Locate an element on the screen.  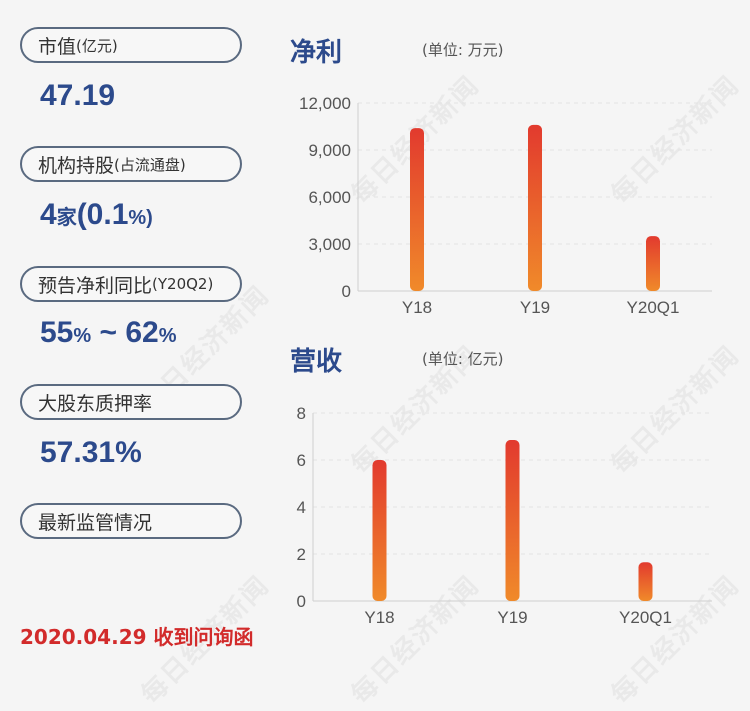
net-profit-y-tick-label: 12,000 is located at coordinates (325, 103).